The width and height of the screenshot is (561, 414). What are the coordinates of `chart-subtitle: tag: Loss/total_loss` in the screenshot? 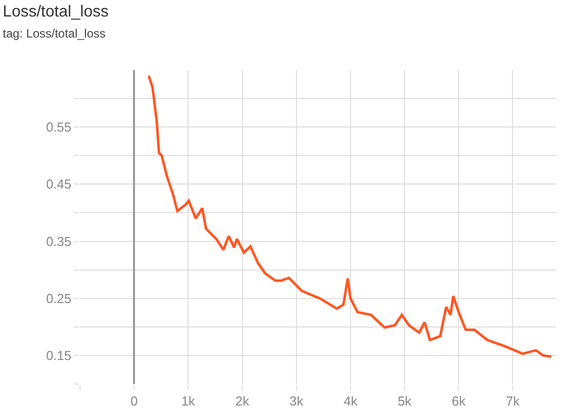 It's located at (54, 33).